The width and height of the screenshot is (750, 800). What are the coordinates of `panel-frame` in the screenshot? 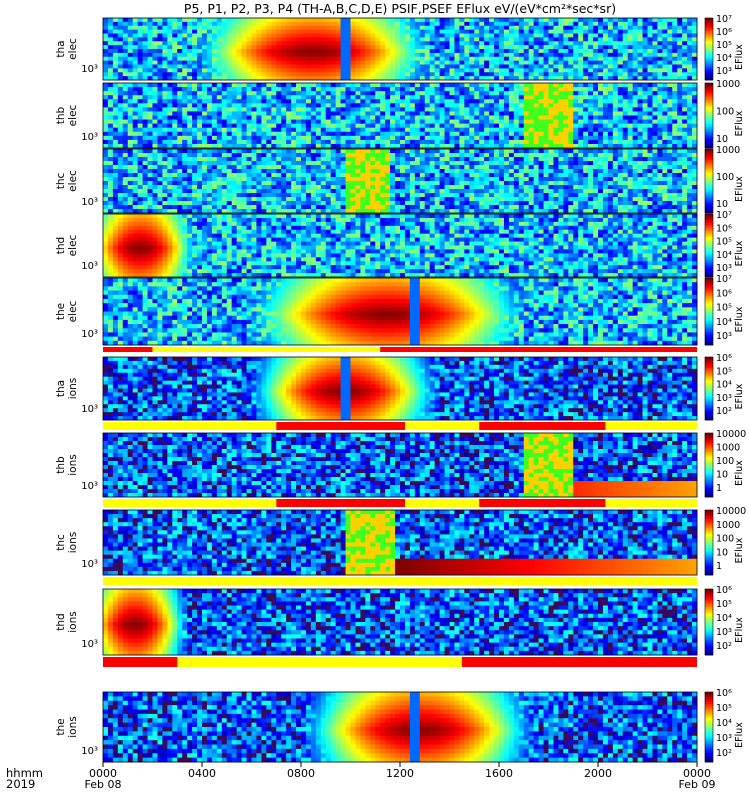 It's located at (400, 115).